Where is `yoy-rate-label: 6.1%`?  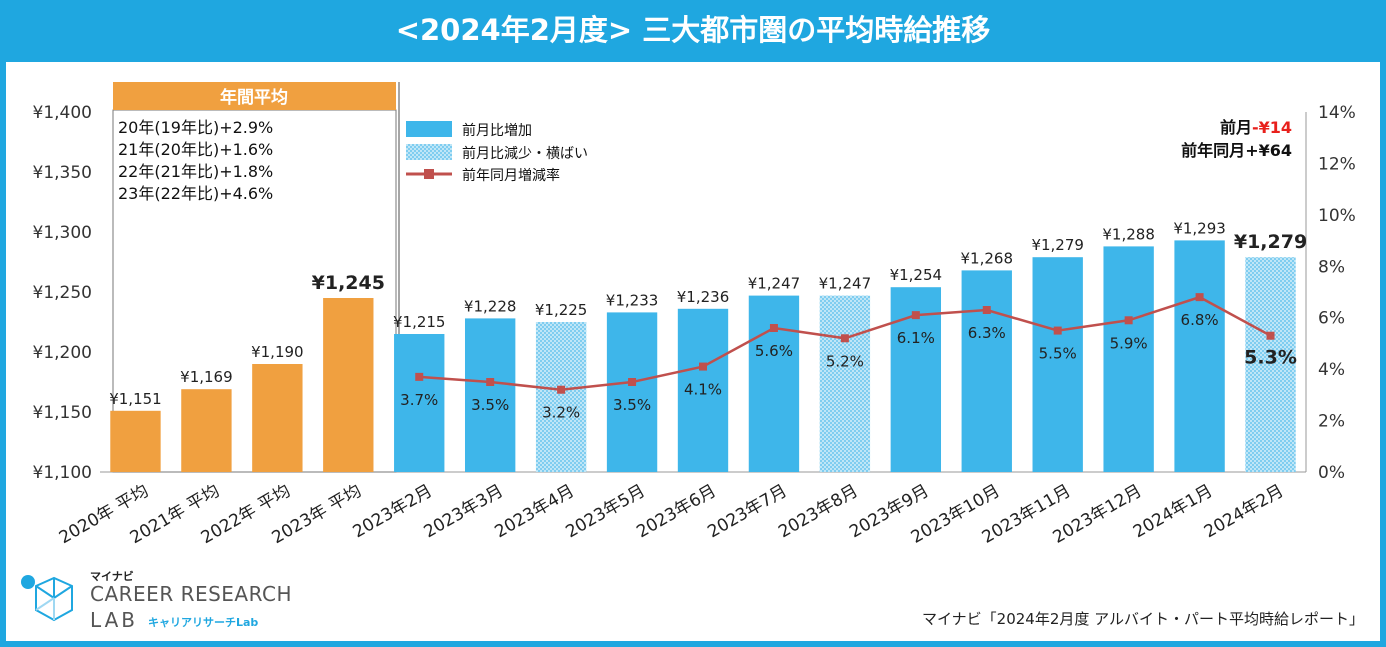
yoy-rate-label: 6.1% is located at coordinates (916, 338).